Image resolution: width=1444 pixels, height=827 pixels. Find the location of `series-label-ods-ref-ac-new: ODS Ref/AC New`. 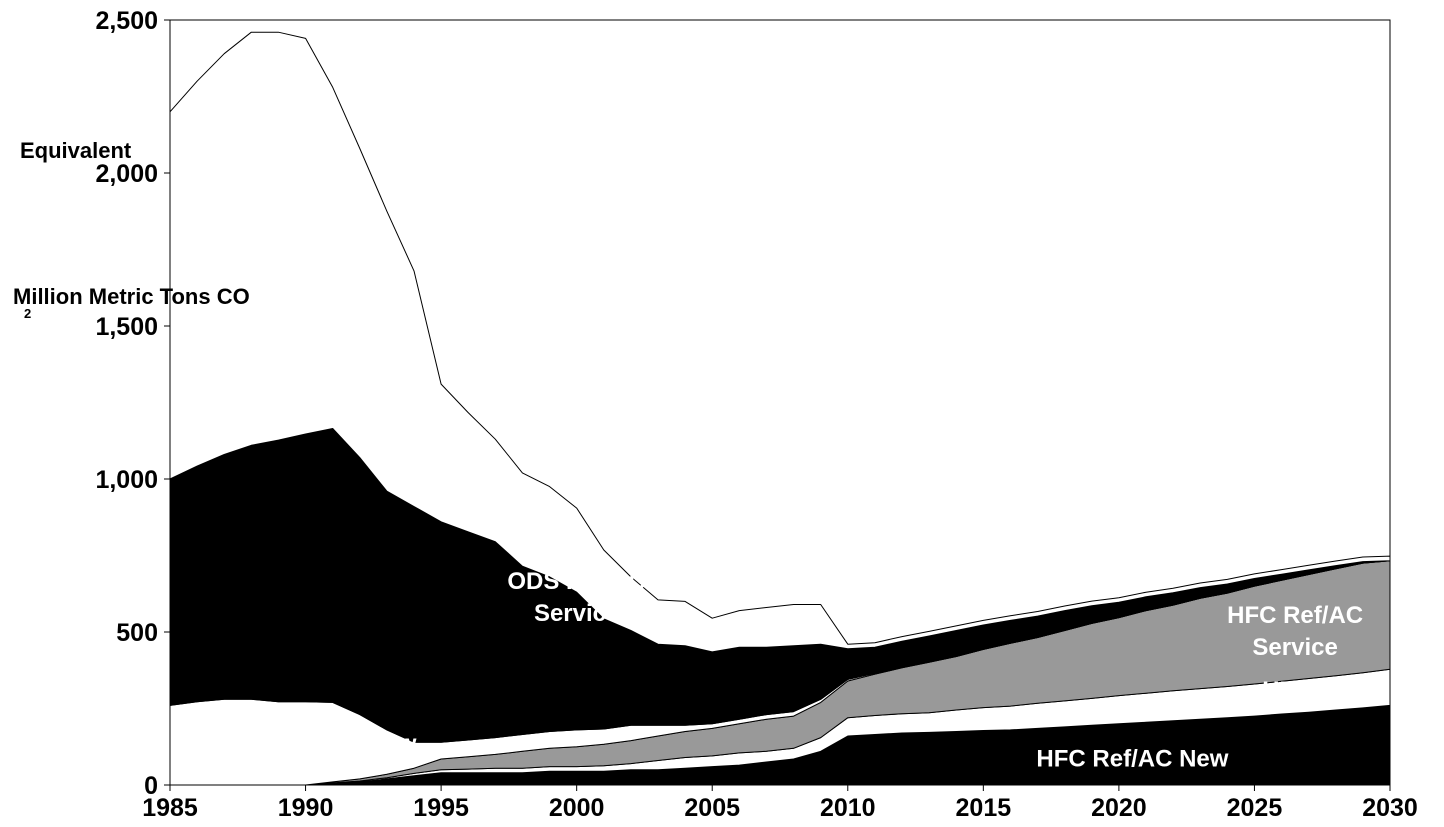

series-label-ods-ref-ac-new: ODS Ref/AC New is located at coordinates (319, 743).